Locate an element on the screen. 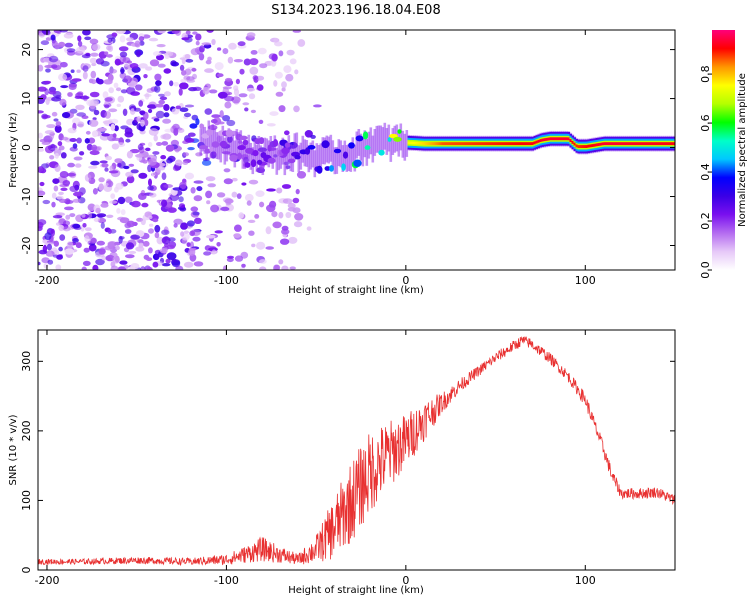 The height and width of the screenshot is (600, 750). spectrogram-x-tick-label: 100 is located at coordinates (585, 280).